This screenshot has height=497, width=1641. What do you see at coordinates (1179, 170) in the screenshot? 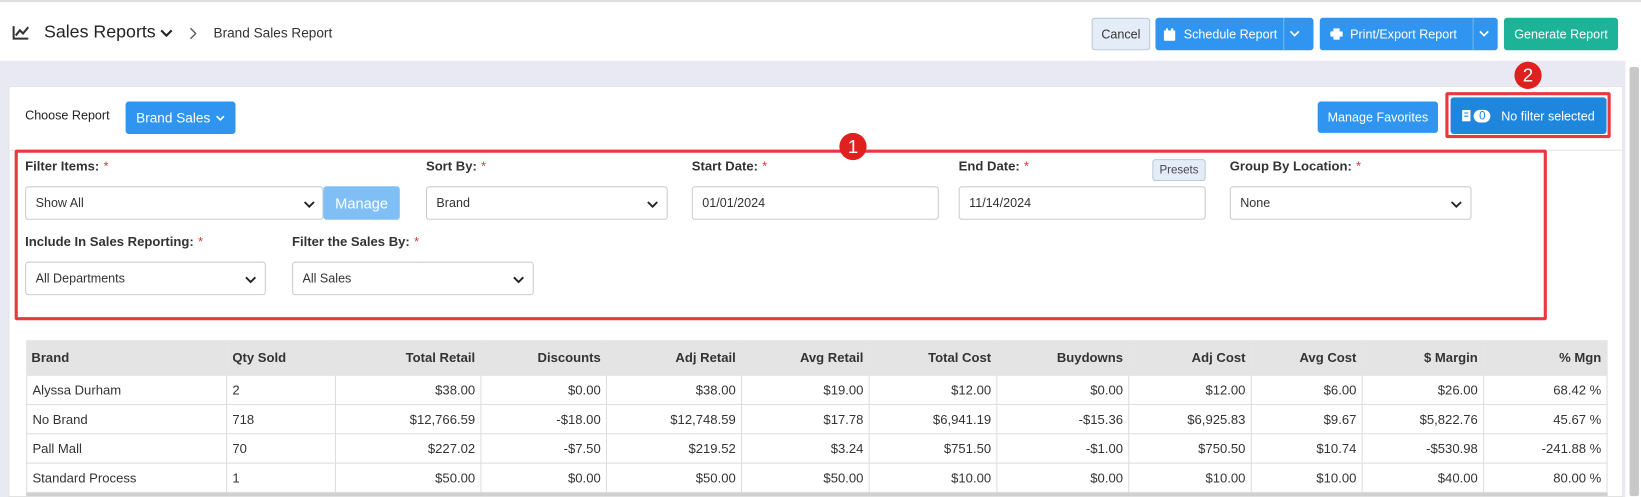
I see `presets-button: Presets` at bounding box center [1179, 170].